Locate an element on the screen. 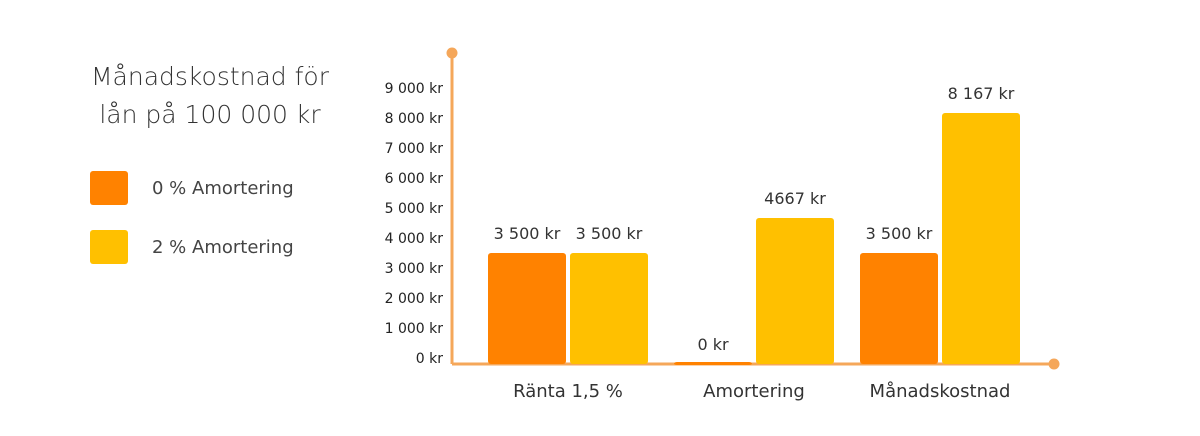 The height and width of the screenshot is (436, 1200). chart-title-line-2: lån på 100 000 kr is located at coordinates (210, 114).